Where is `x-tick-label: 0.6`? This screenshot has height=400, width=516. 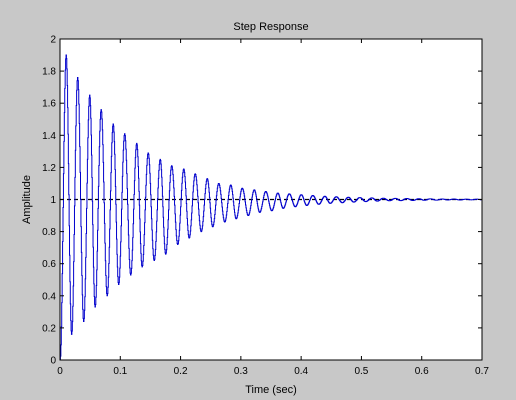
x-tick-label: 0.6 is located at coordinates (422, 371).